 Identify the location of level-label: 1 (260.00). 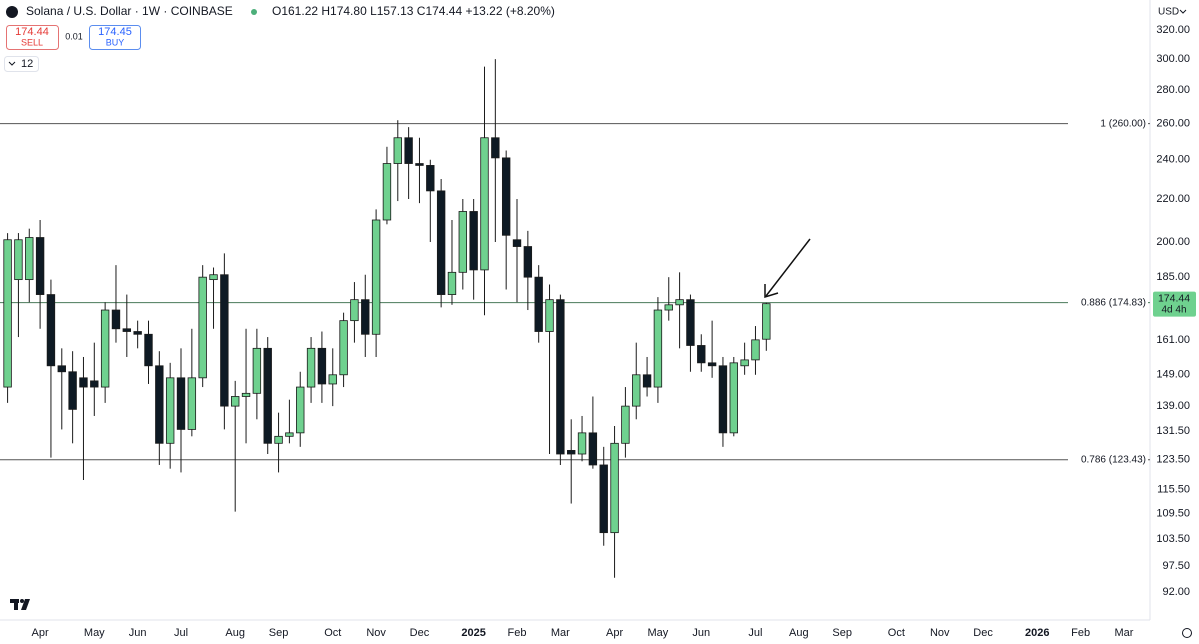
(1123, 123).